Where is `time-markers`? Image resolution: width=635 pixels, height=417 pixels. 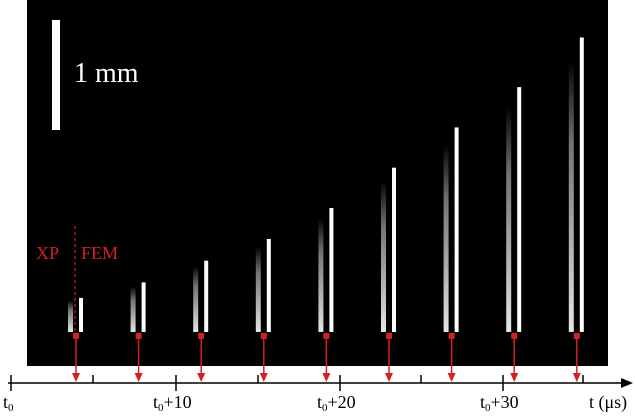
time-markers is located at coordinates (326, 357).